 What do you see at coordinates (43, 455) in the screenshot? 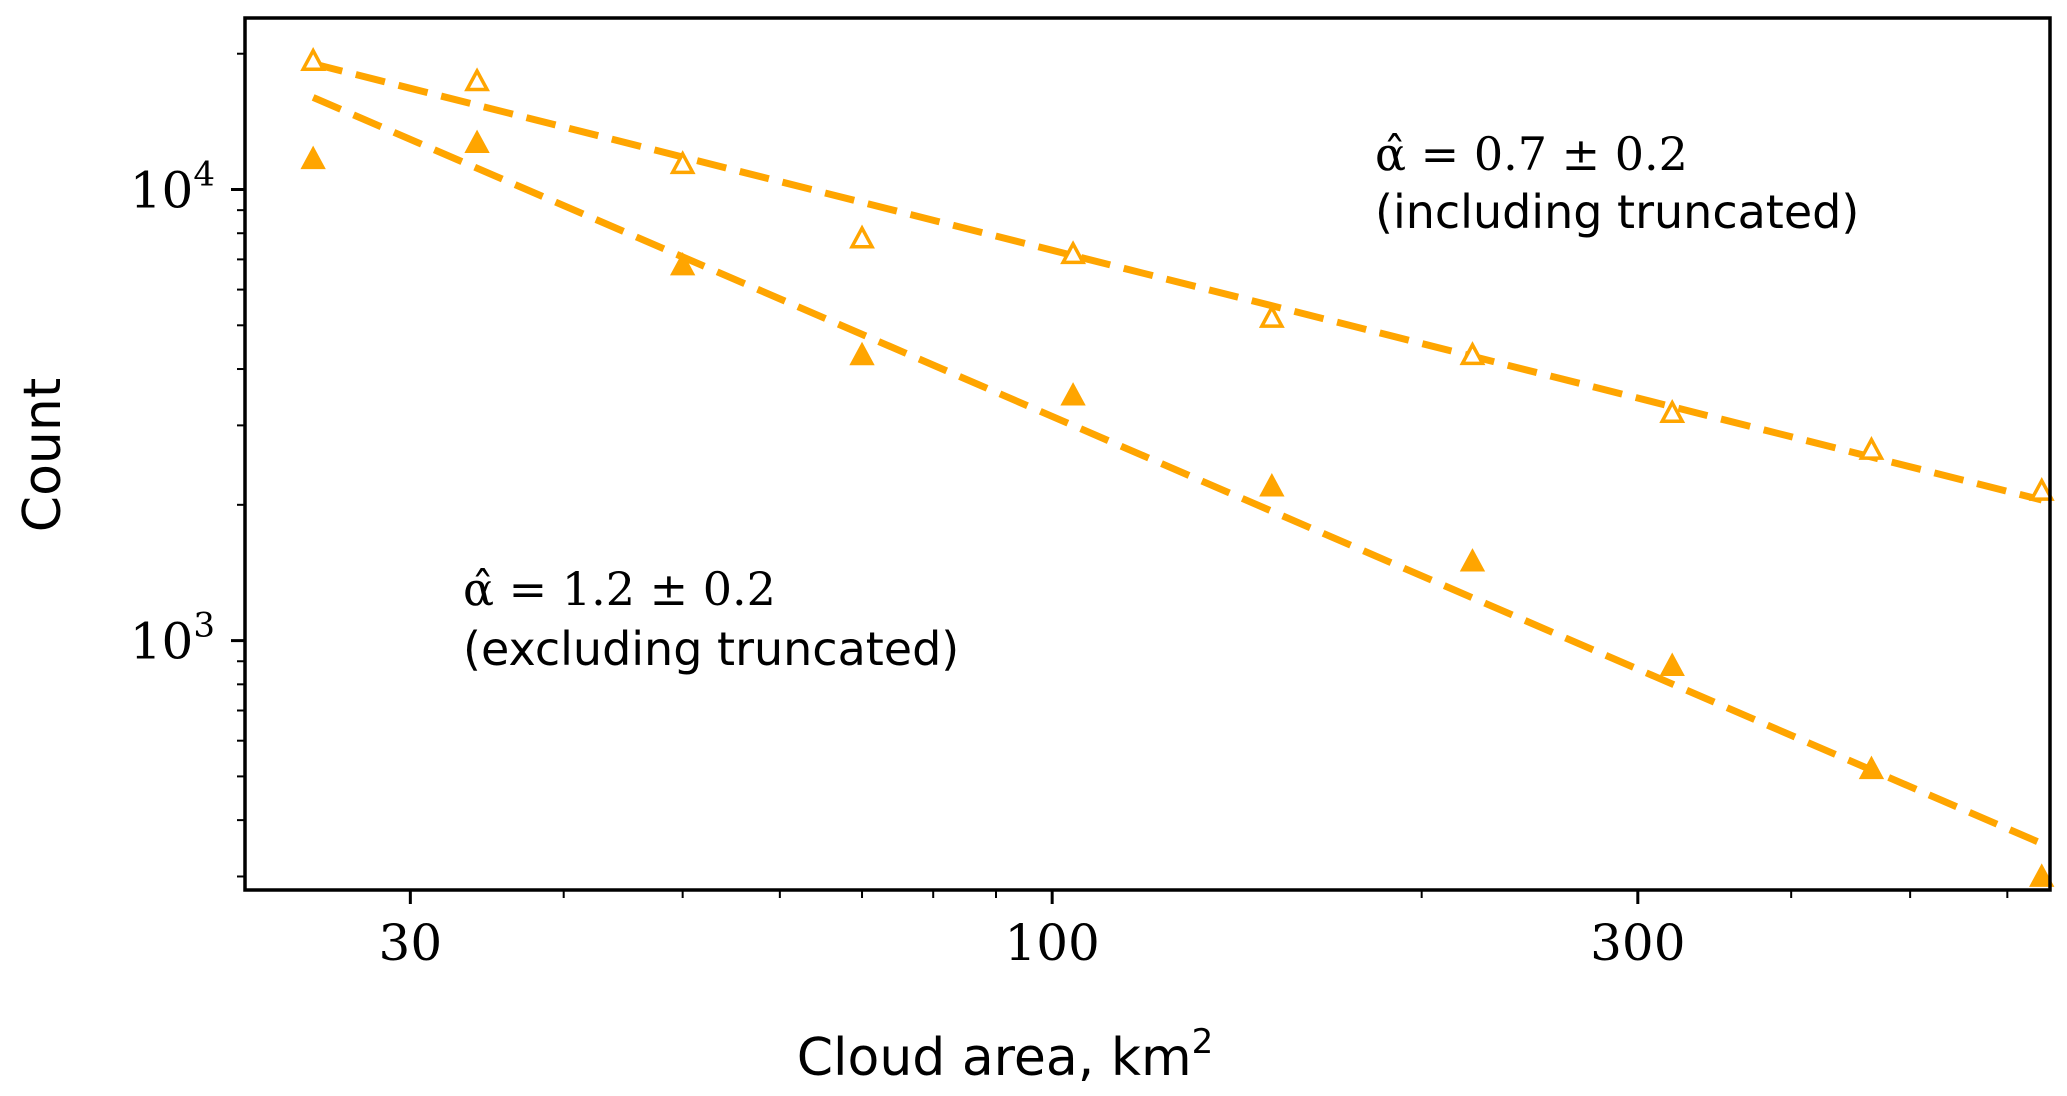
I see `y-axis-label: Count` at bounding box center [43, 455].